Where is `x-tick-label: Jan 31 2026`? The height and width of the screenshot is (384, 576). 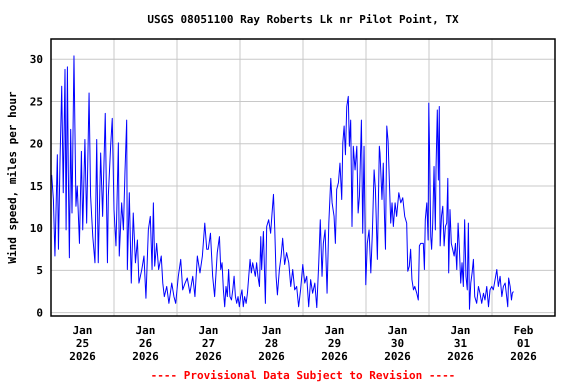
x-tick-label: Jan 31 2026 is located at coordinates (460, 343).